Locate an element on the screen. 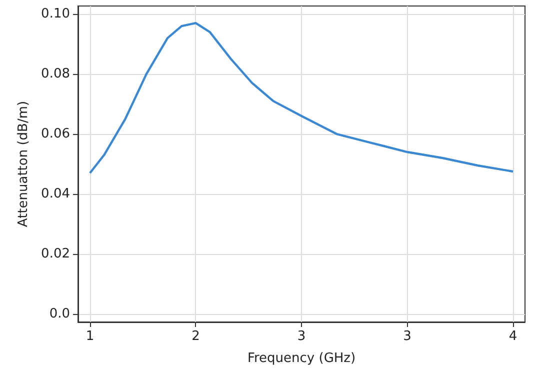 The width and height of the screenshot is (542, 372). y-tick-label: 0.04 is located at coordinates (55, 194).